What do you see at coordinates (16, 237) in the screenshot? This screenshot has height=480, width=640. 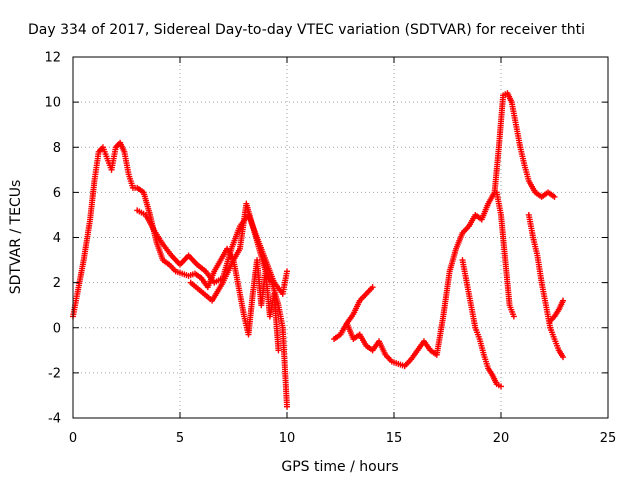 I see `y-axis-label: SDTVAR / TECUs` at bounding box center [16, 237].